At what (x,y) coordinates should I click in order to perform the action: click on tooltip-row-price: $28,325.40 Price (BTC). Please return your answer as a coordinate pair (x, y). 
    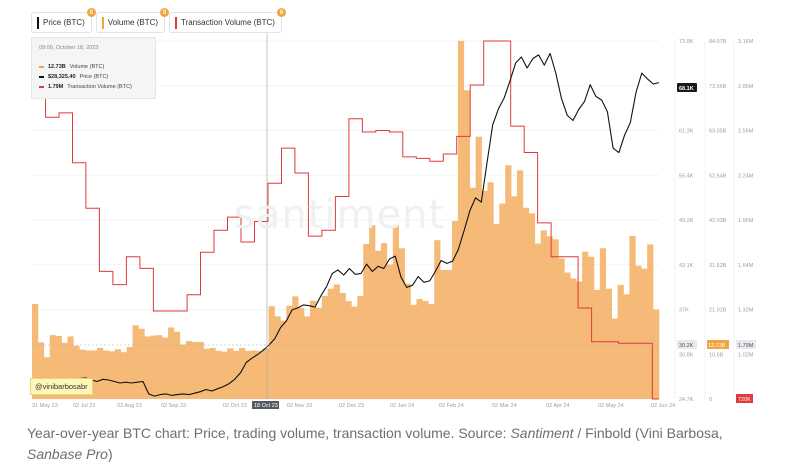
    Looking at the image, I should click on (73, 77).